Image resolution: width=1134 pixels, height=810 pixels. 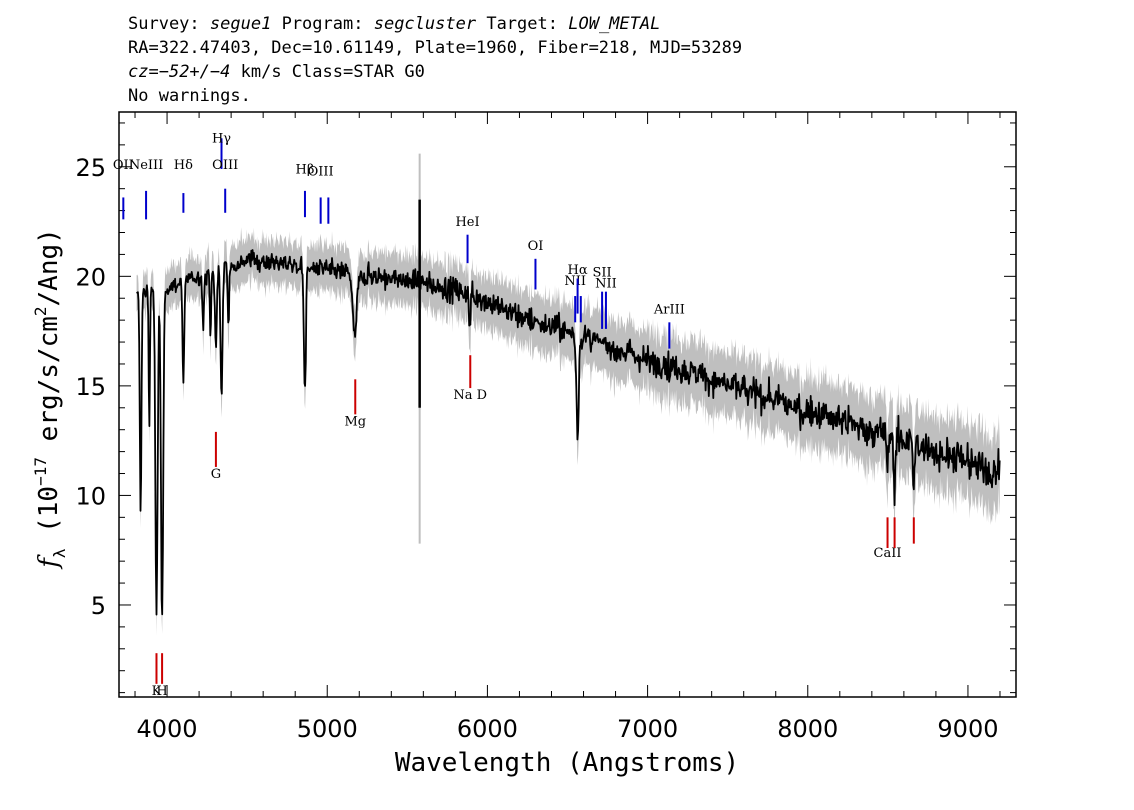 I want to click on program-label: Program:, so click(x=322, y=24).